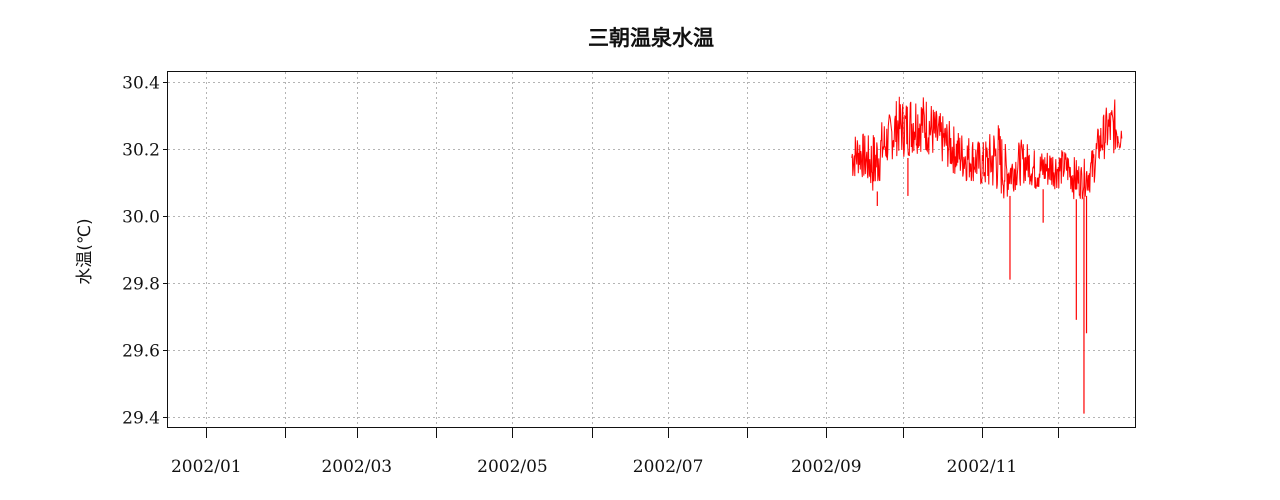 The image size is (1280, 500). Describe the element at coordinates (512, 467) in the screenshot. I see `x-tick-label: 2002/05` at that location.